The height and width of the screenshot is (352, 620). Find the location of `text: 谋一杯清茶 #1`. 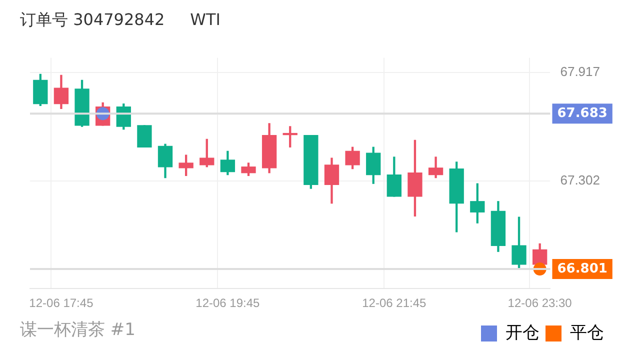

text: 谋一杯清茶 #1 is located at coordinates (78, 330).